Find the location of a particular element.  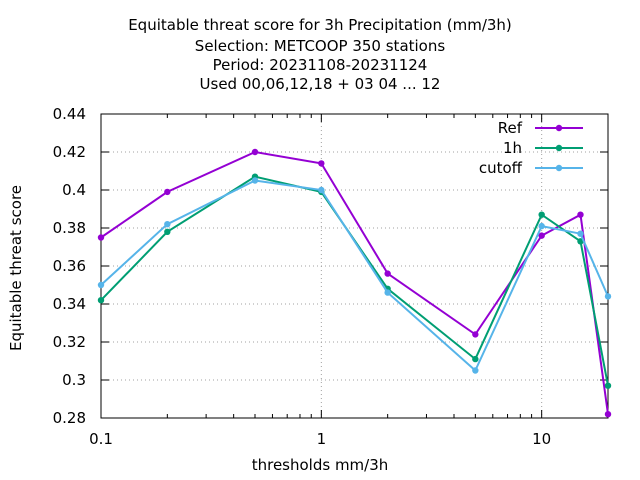

x-tick-label: 10 is located at coordinates (541, 439).